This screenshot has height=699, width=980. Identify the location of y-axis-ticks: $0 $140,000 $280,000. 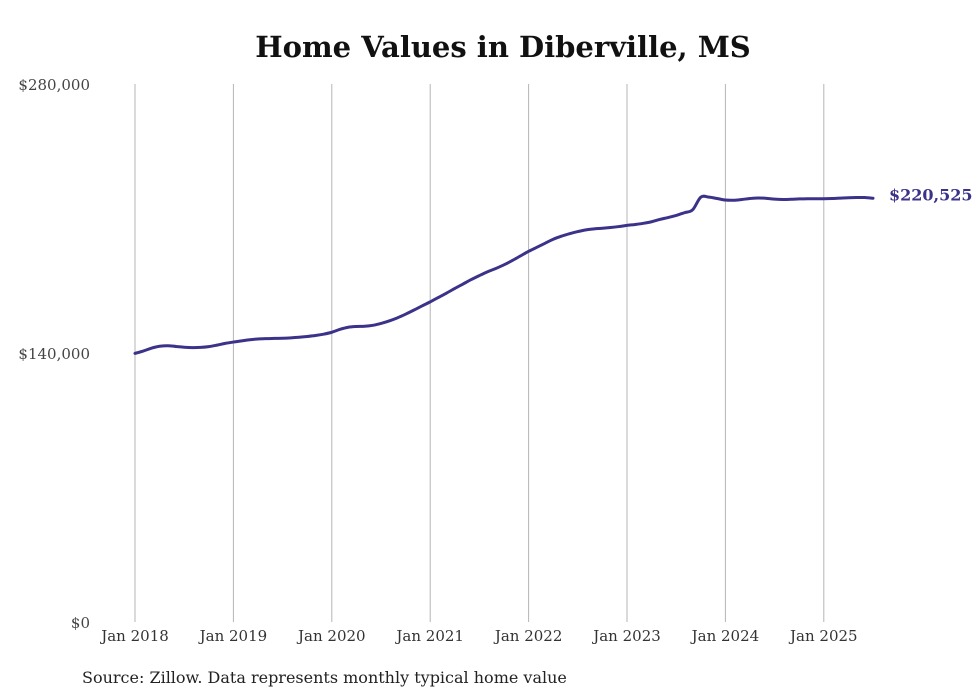
(54, 354).